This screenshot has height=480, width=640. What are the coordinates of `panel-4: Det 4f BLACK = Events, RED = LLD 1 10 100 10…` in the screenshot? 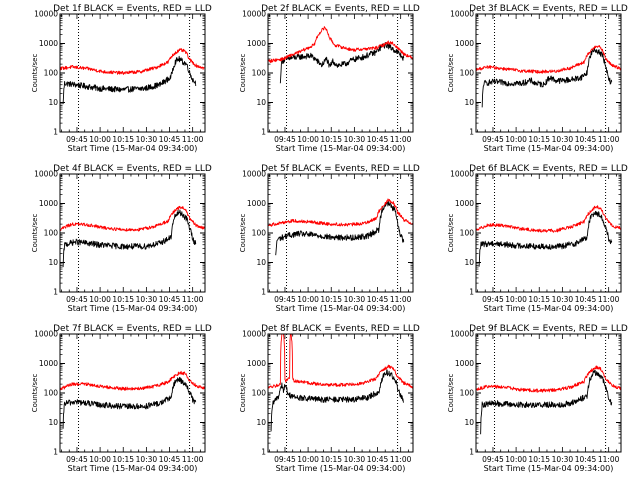 It's located at (121, 238).